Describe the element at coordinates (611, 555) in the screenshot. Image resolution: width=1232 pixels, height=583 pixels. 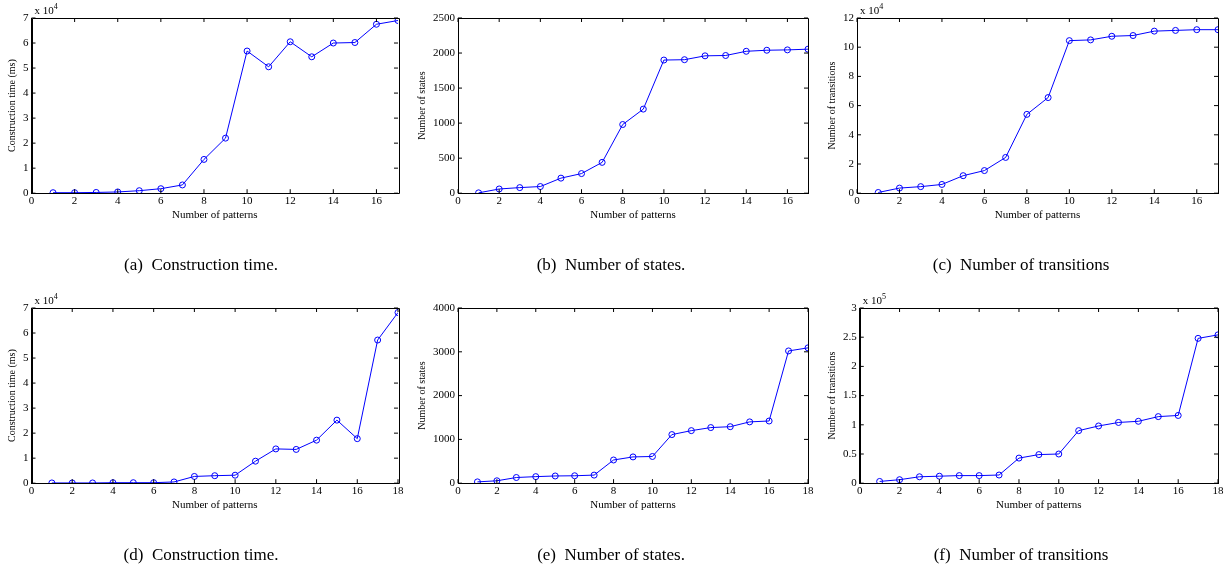
I see `text: (e) Number of states.` at that location.